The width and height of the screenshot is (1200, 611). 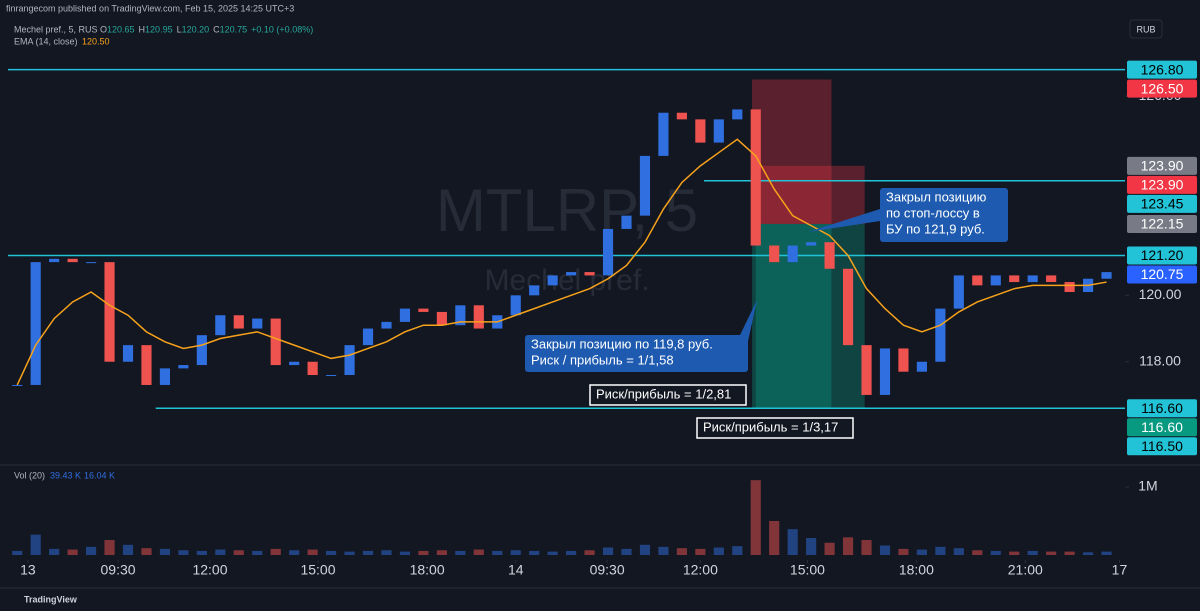 What do you see at coordinates (179, 29) in the screenshot?
I see `ohlc-token: L` at bounding box center [179, 29].